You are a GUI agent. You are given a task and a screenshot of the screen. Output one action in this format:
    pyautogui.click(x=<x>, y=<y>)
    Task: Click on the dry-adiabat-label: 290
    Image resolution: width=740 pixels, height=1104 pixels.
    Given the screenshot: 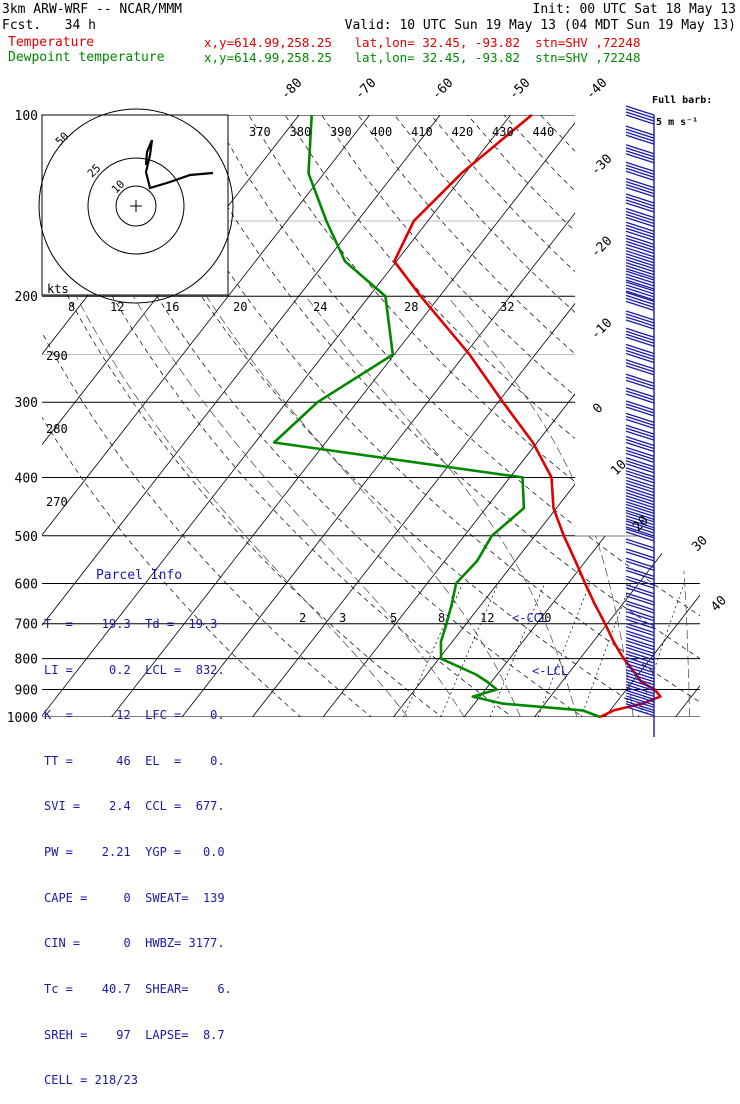 What is the action you would take?
    pyautogui.click(x=57, y=356)
    